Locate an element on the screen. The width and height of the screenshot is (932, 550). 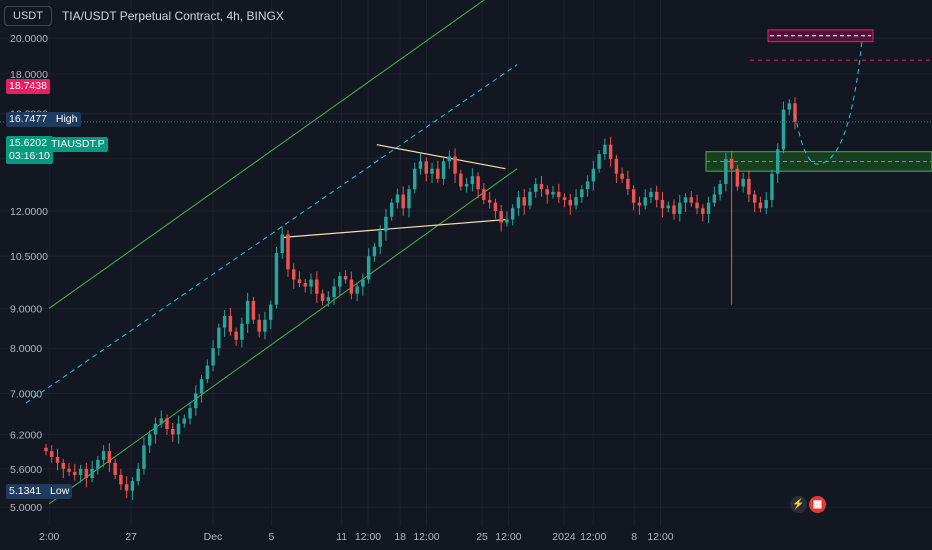
calendar-flag-icon: ▦ is located at coordinates (817, 504).